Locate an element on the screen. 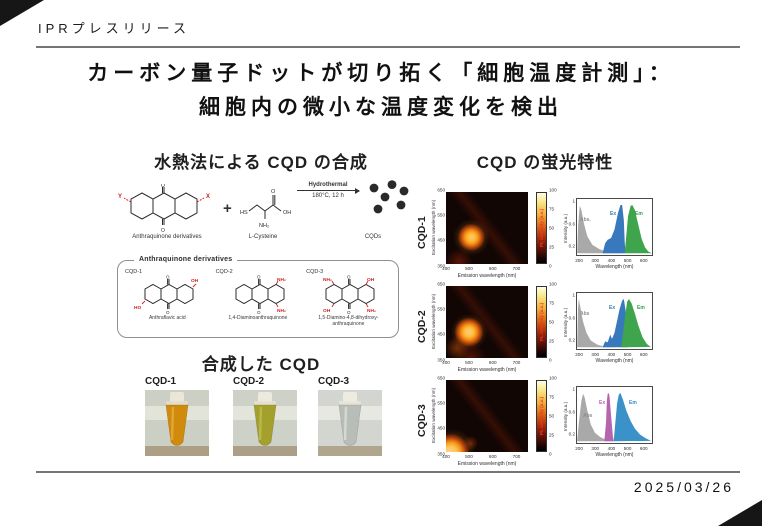 This screenshot has width=762, height=526. footer-divider is located at coordinates (388, 472).